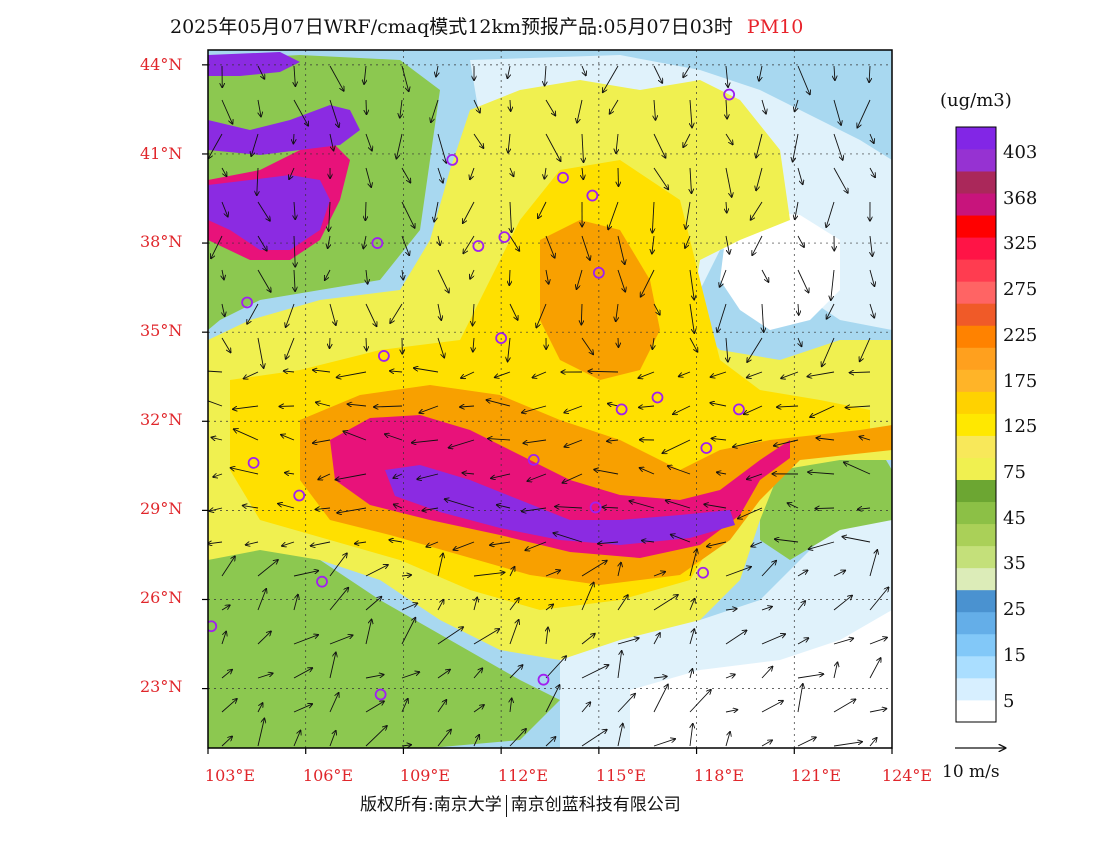 This screenshot has height=850, width=1100. What do you see at coordinates (595, 805) in the screenshot?
I see `credit-company: 南京创蓝科技有限公司` at bounding box center [595, 805].